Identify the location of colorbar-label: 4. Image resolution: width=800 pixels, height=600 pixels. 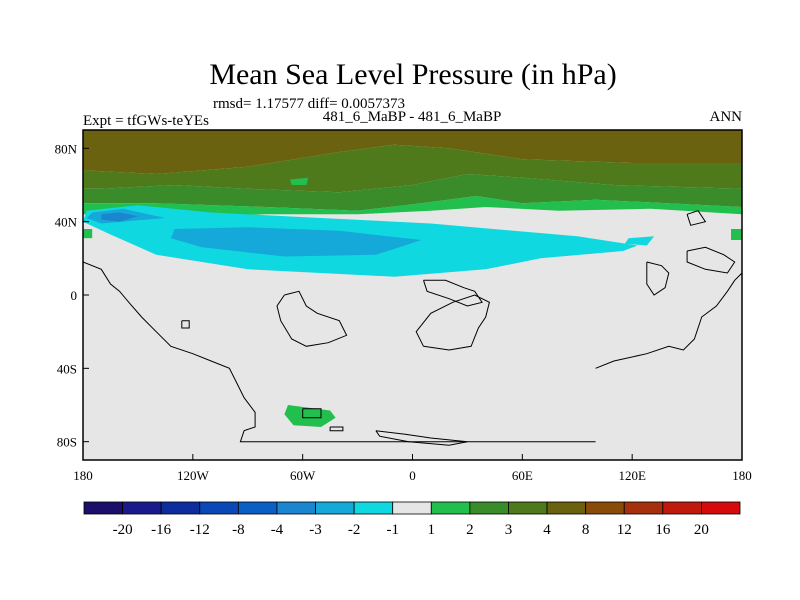
(547, 530).